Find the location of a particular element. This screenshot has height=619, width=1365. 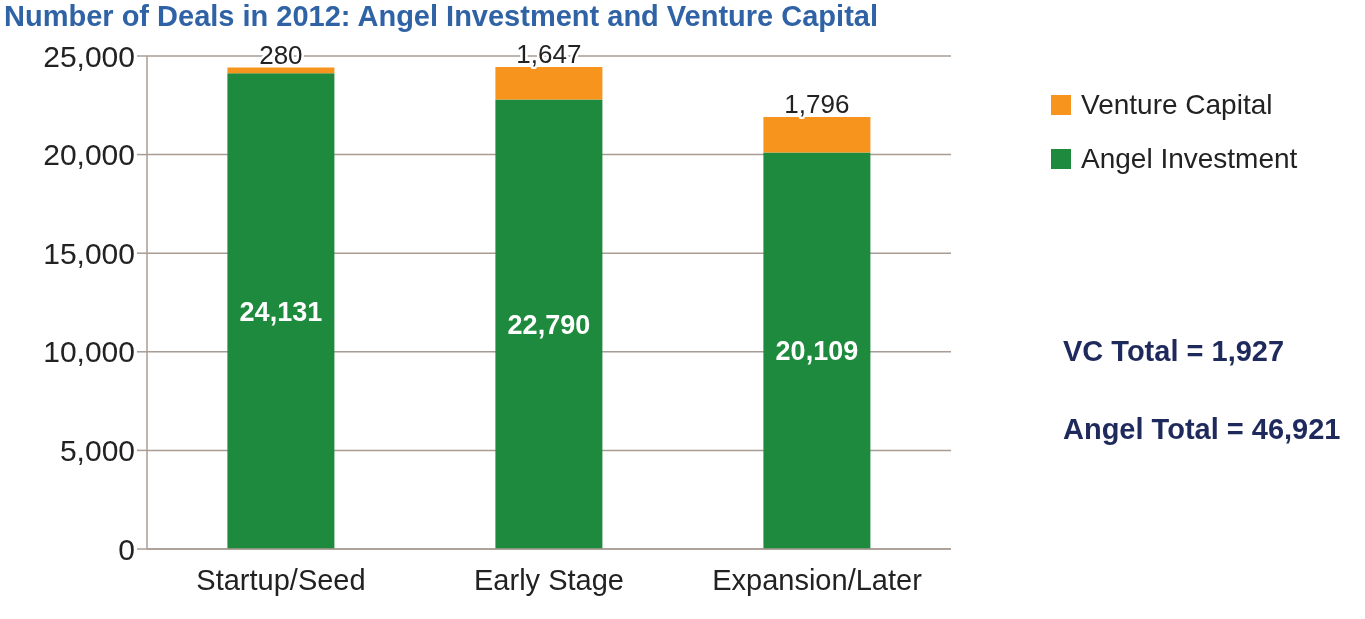

x-tick-label: Early Stage is located at coordinates (549, 579).